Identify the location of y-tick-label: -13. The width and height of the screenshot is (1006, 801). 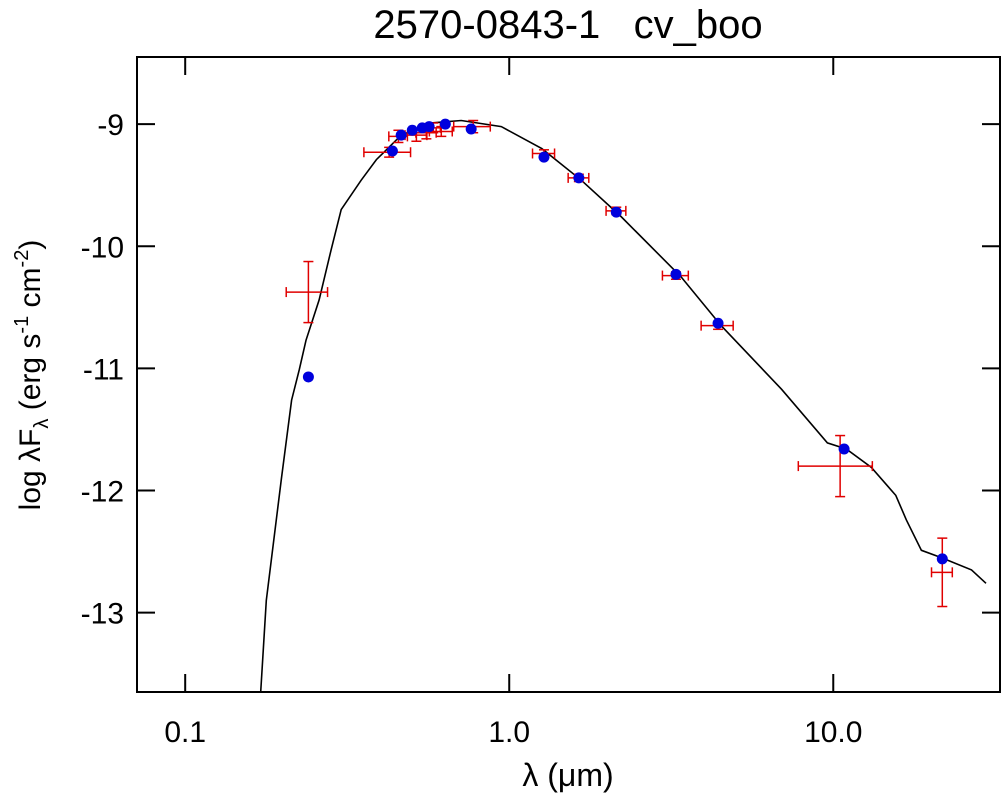
(102, 614).